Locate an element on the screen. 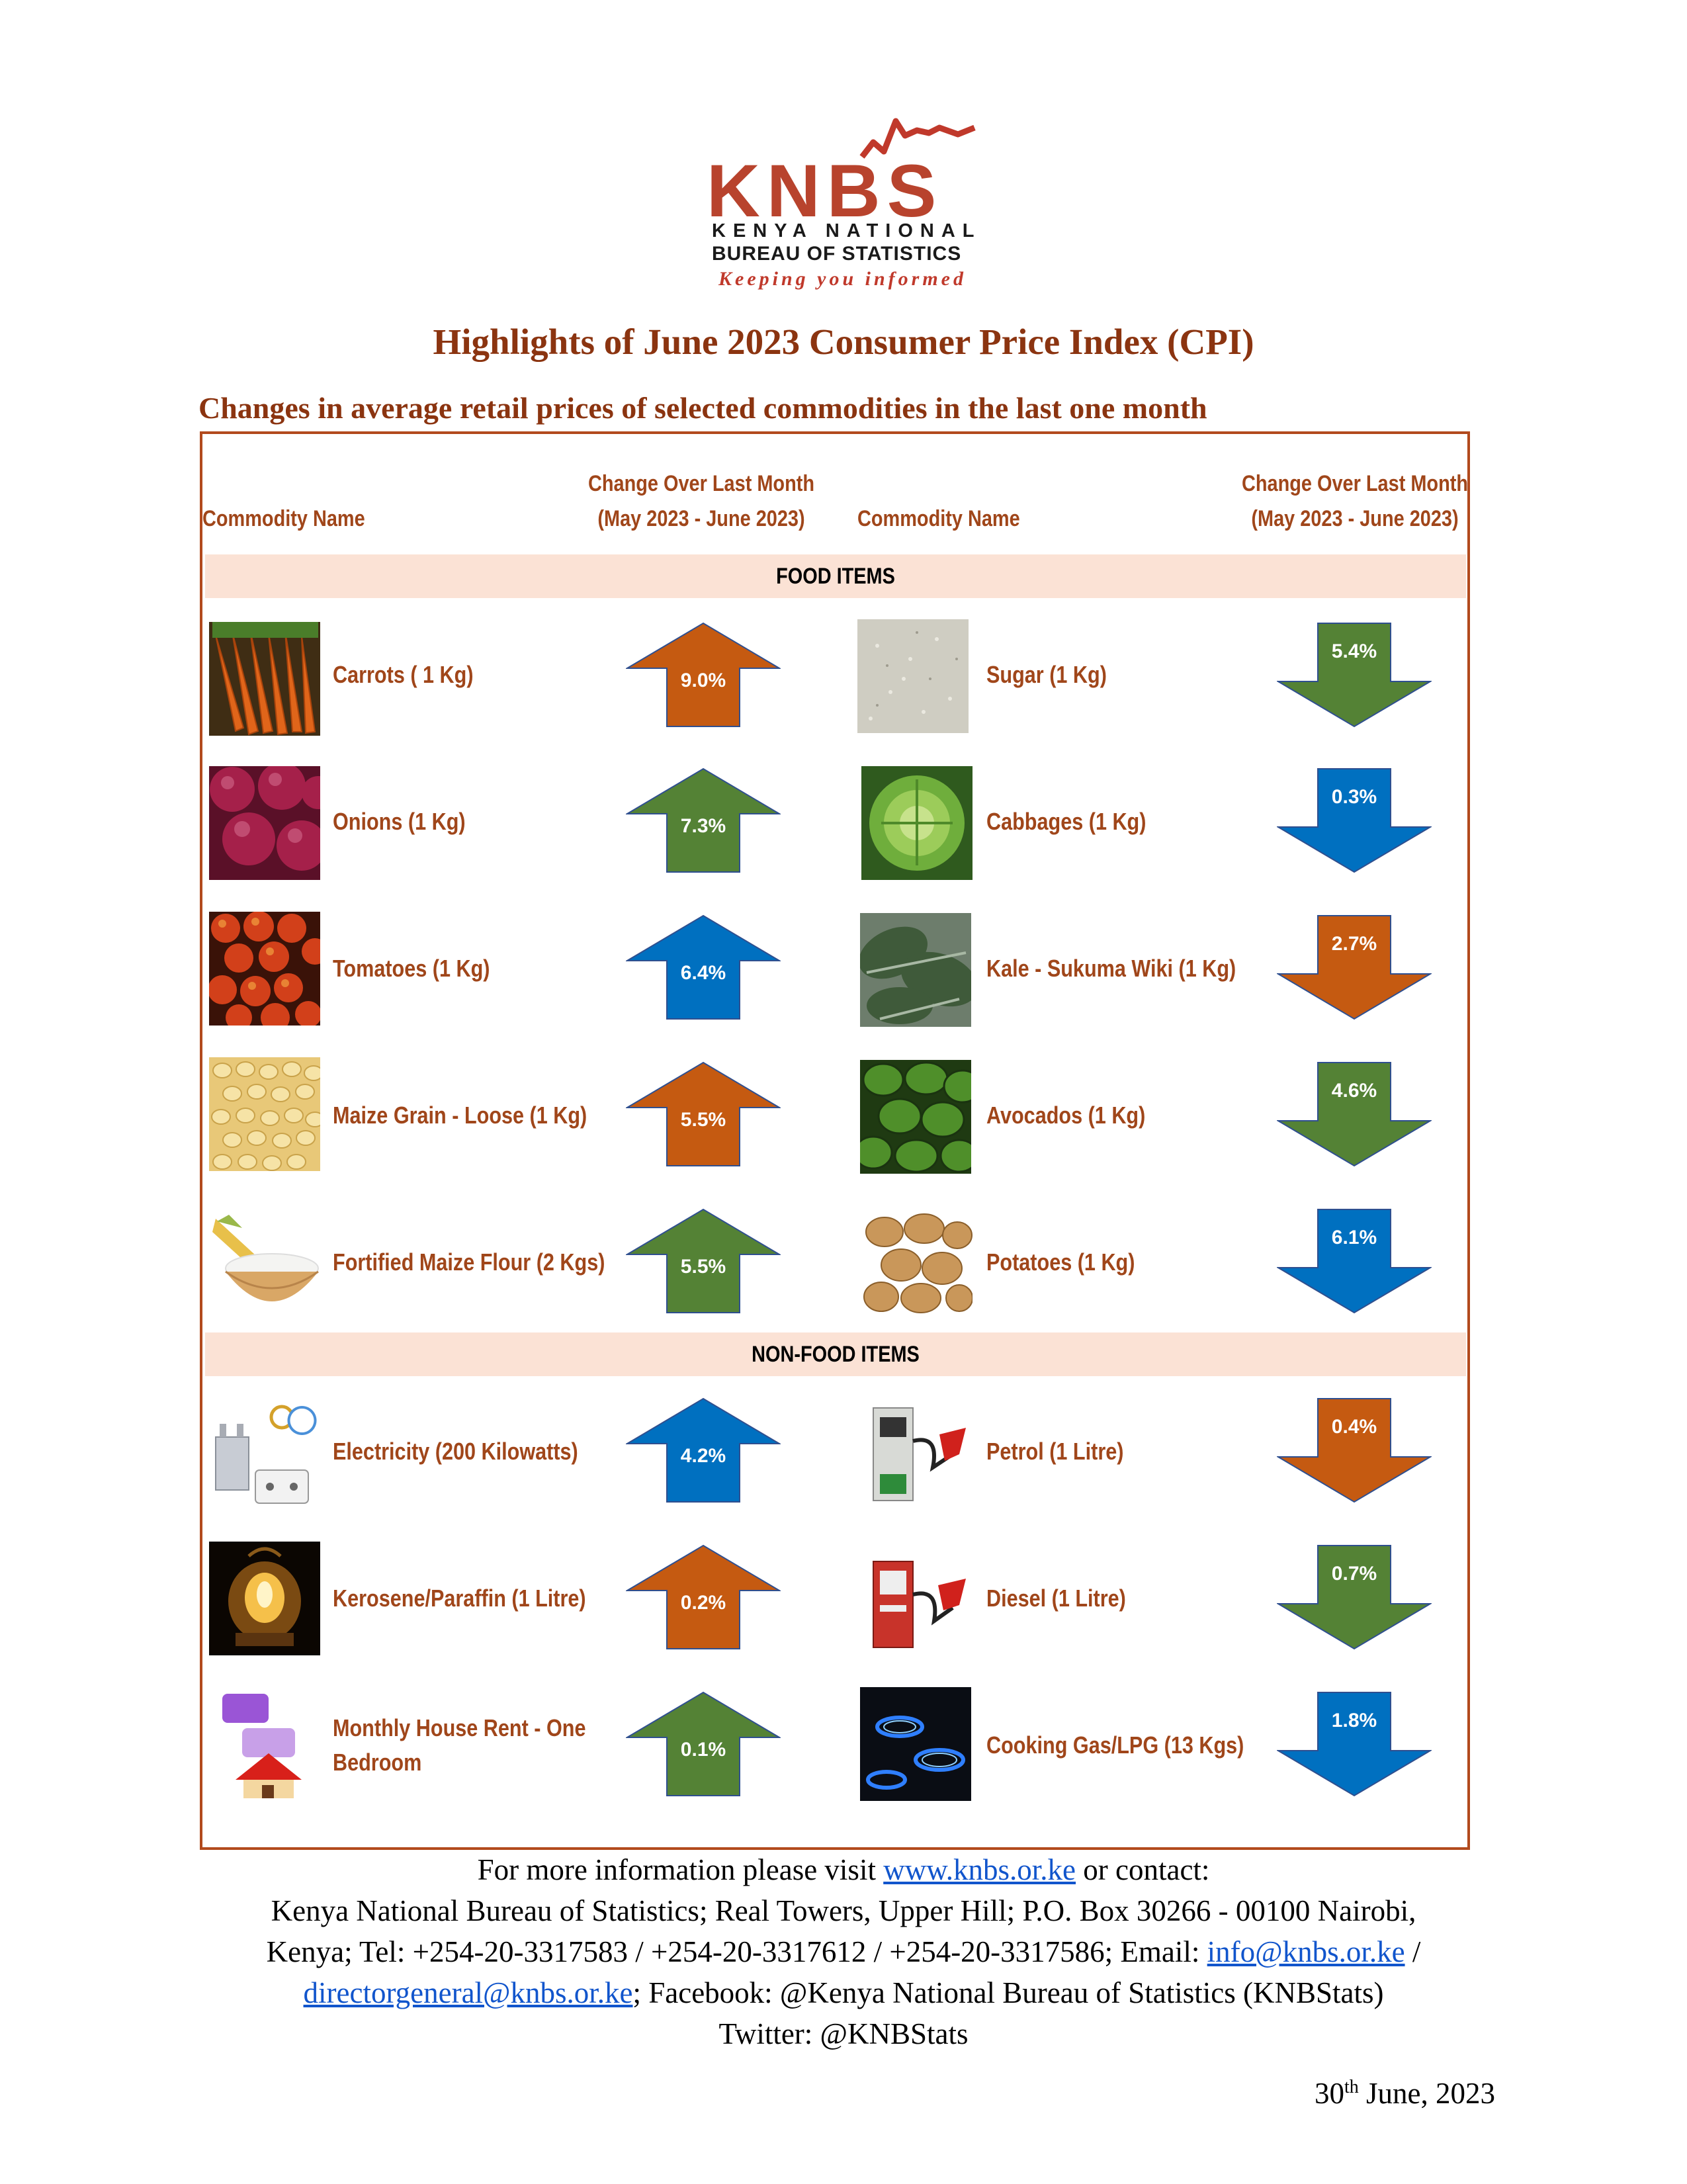  footer-contact-text: or contact: is located at coordinates (1143, 1870).